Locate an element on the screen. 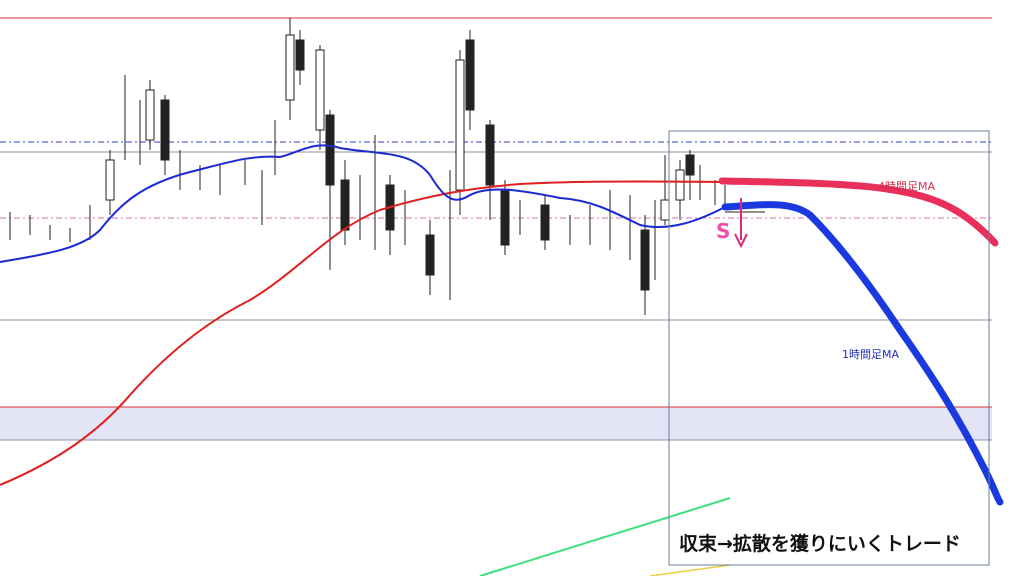 The height and width of the screenshot is (576, 1024). ma-1h-projection is located at coordinates (862, 353).